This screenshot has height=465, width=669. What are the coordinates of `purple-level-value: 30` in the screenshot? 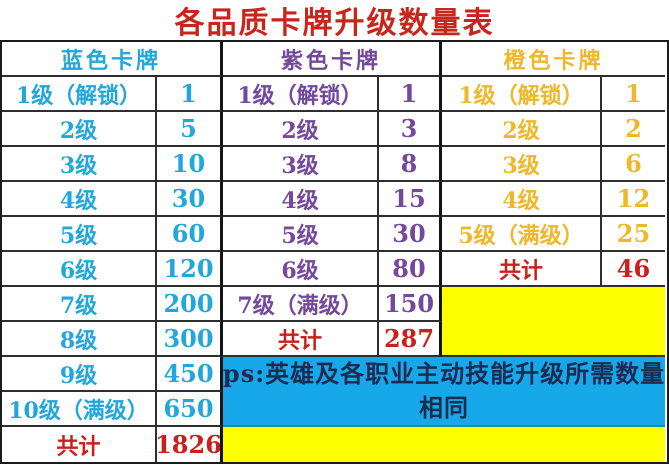 It's located at (410, 234).